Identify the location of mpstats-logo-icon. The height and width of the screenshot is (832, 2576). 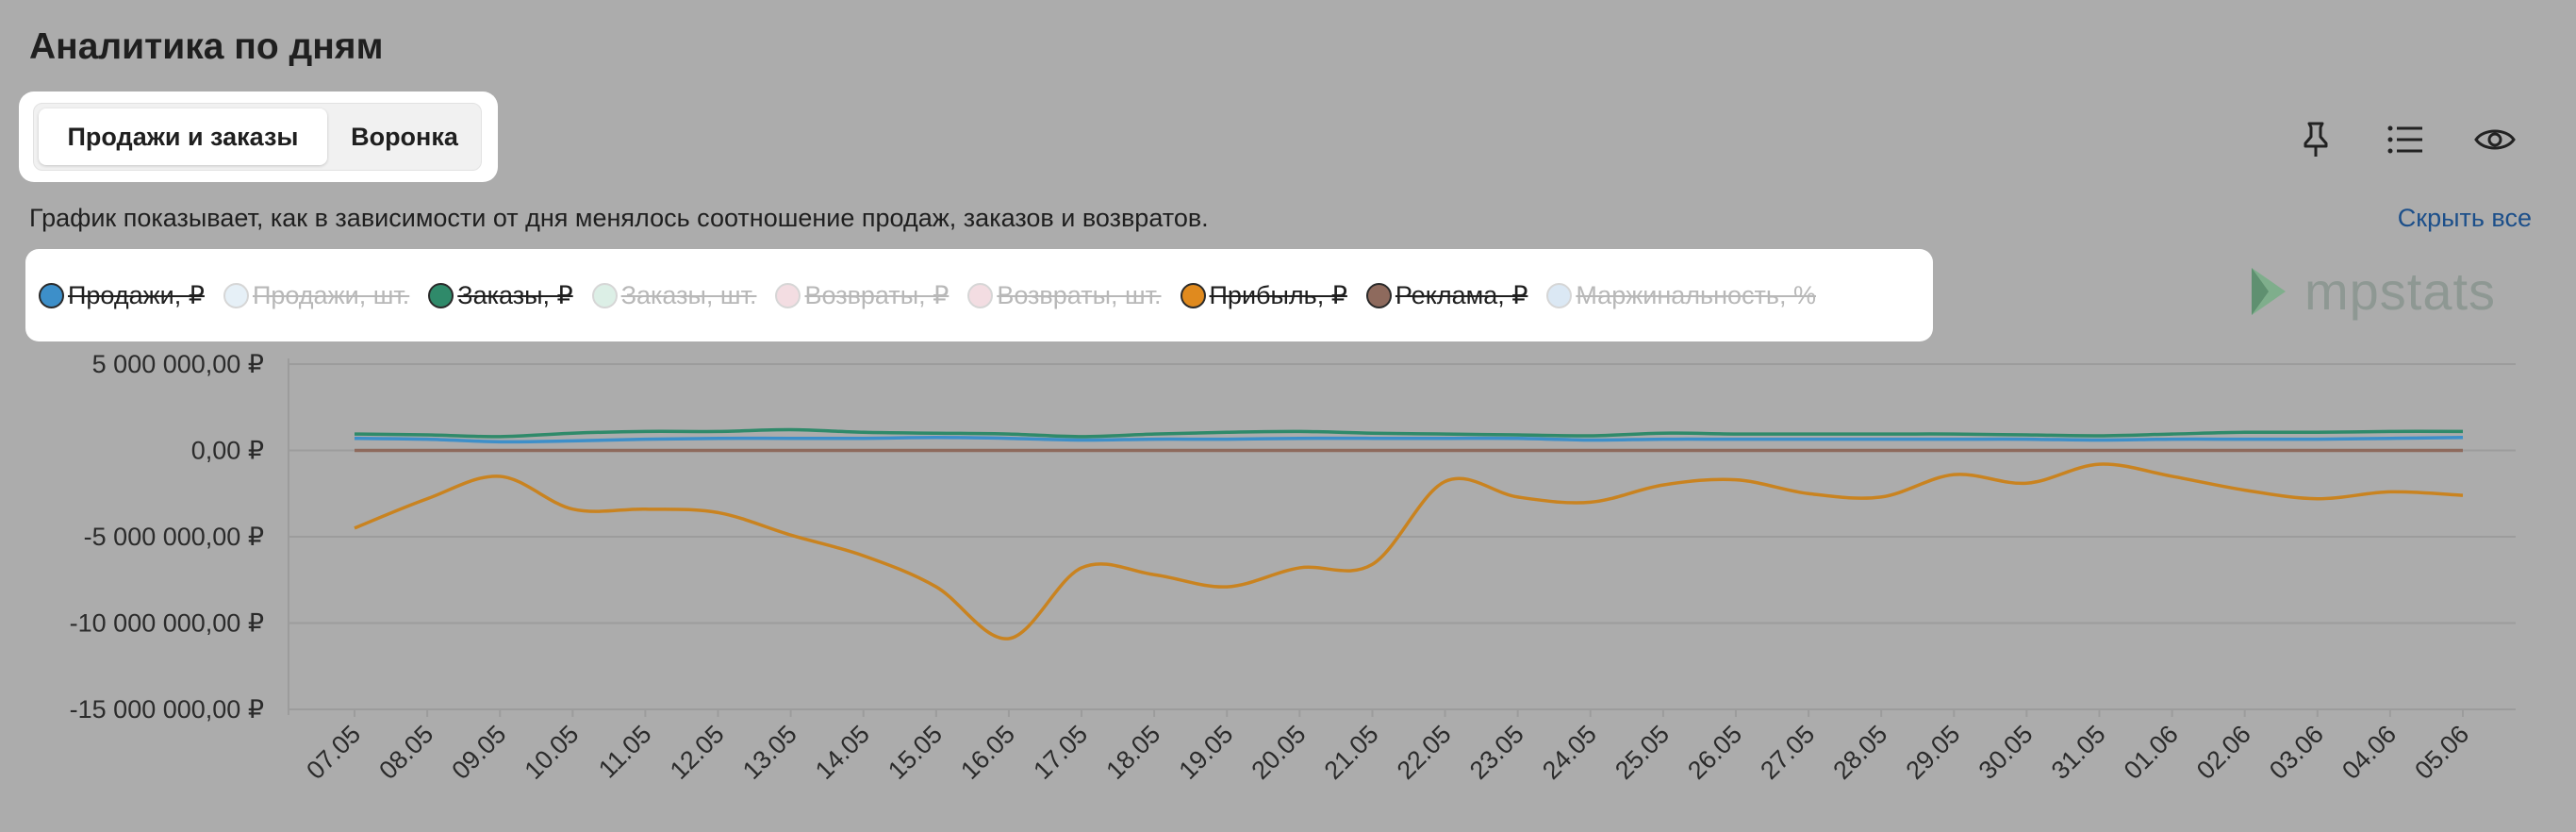
(2269, 291).